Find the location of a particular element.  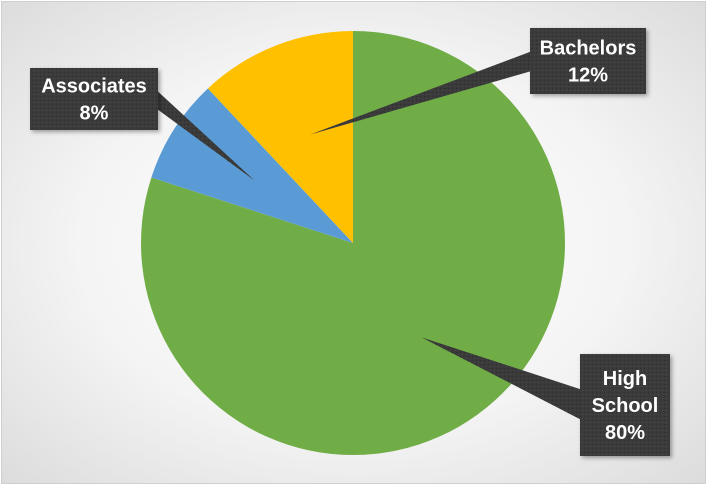

pie-slice-associates is located at coordinates (252, 165).